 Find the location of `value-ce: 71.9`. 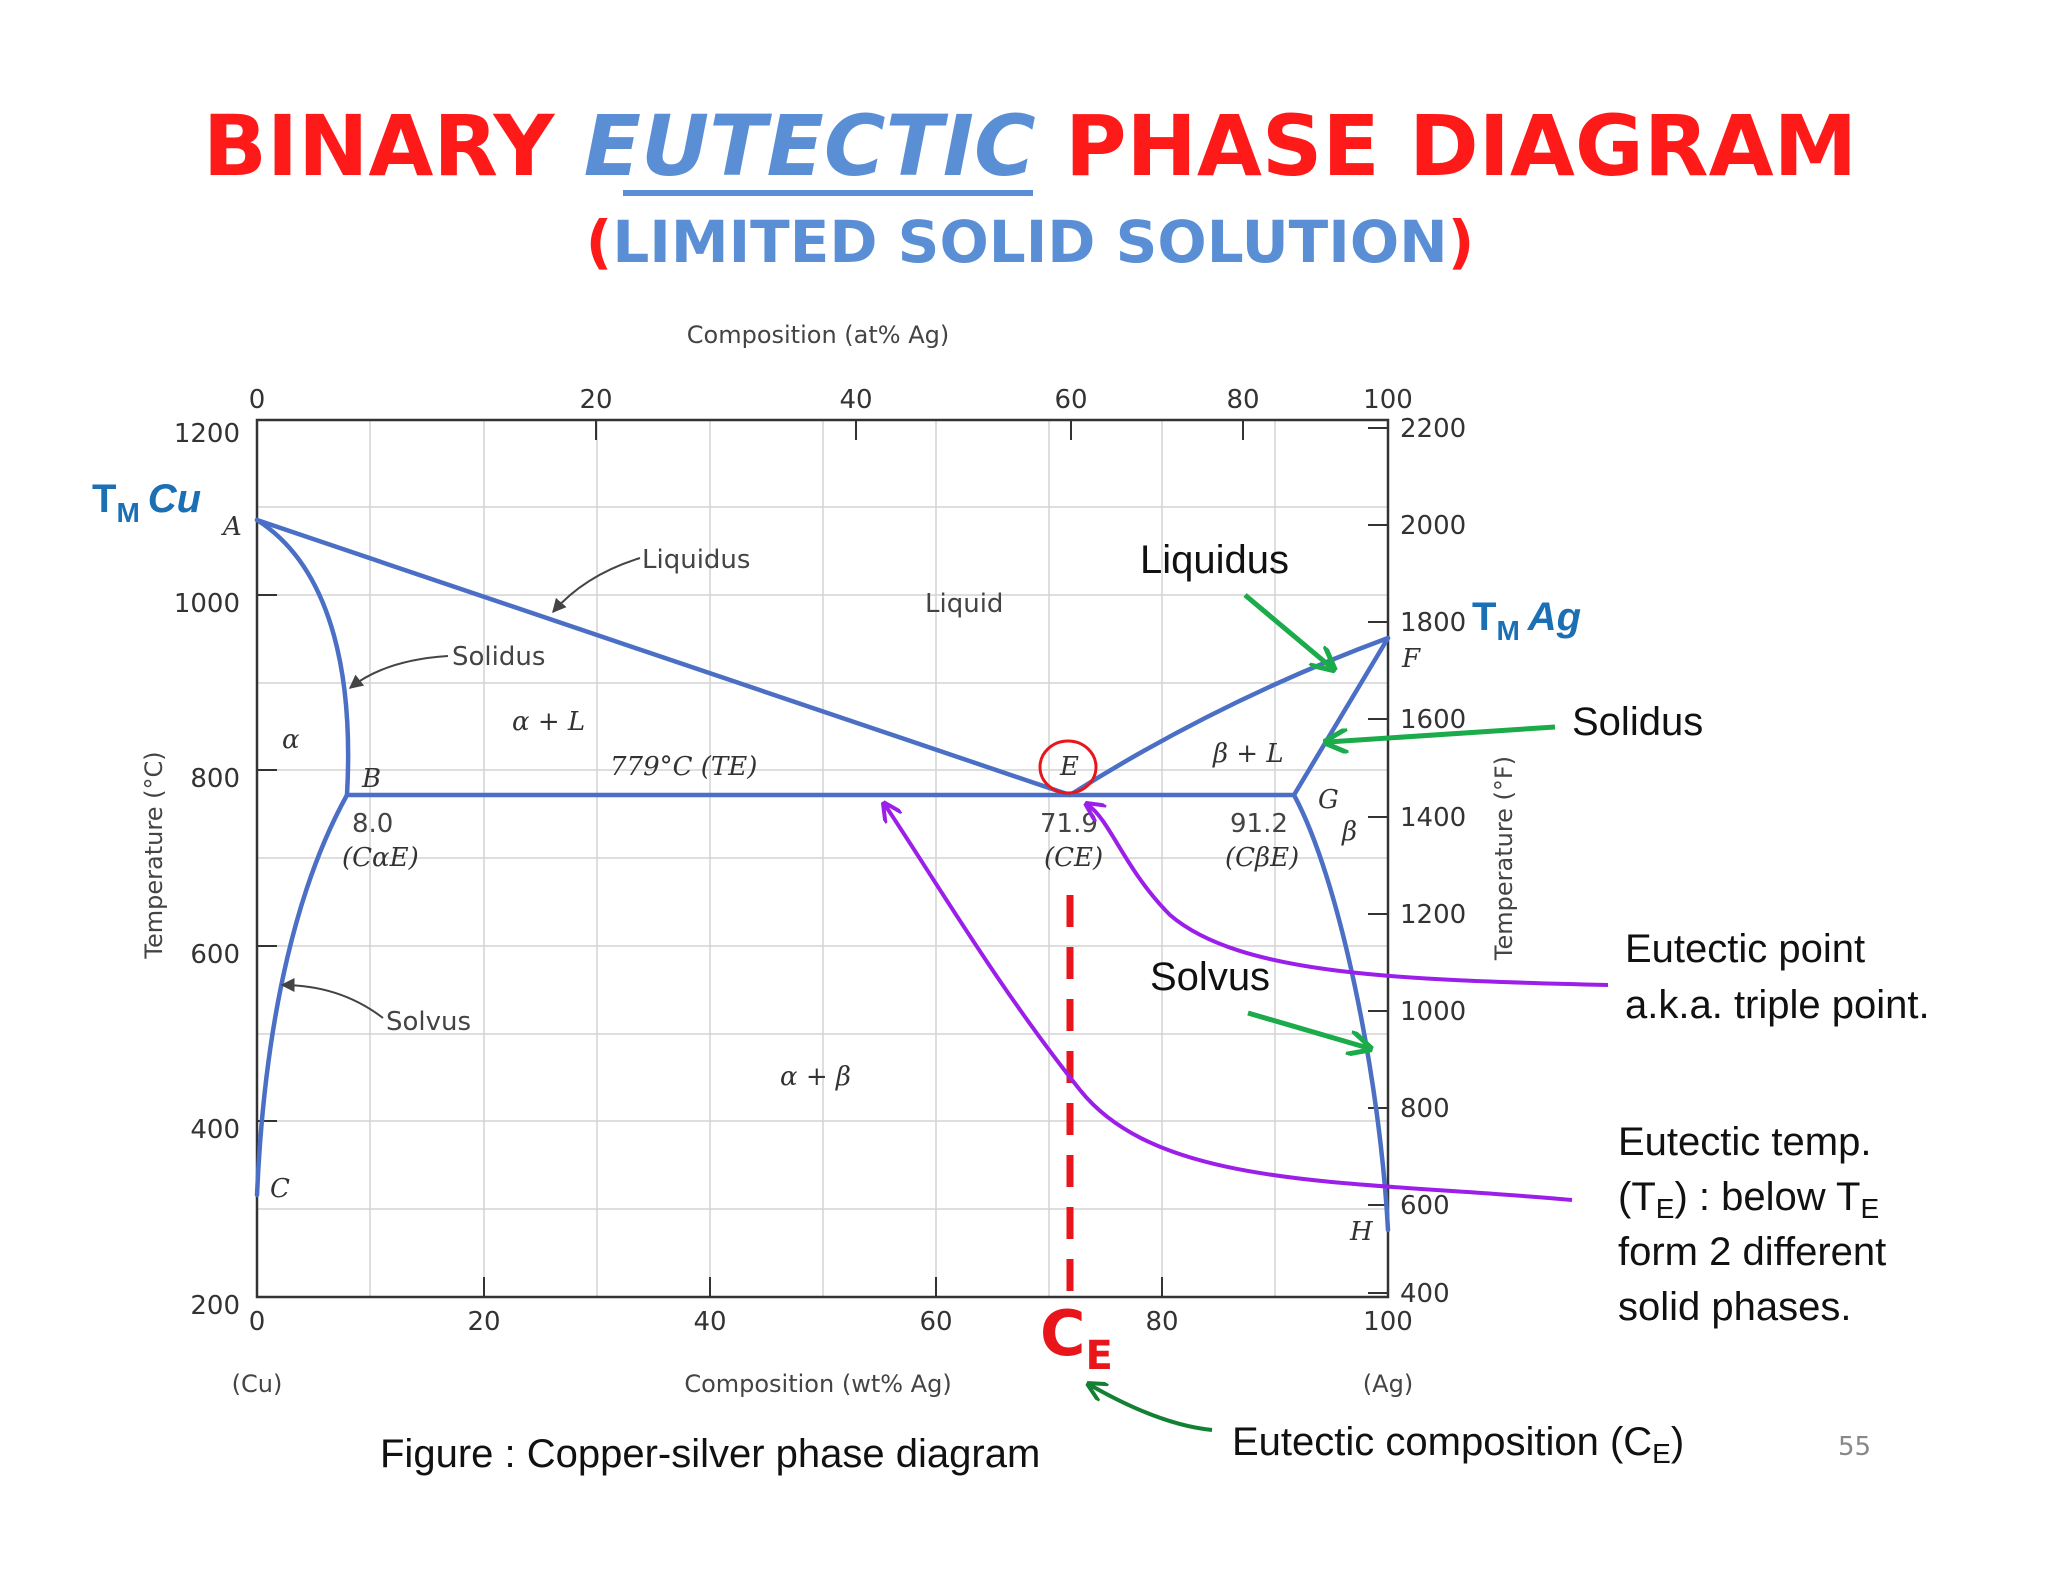

value-ce: 71.9 is located at coordinates (1069, 824).